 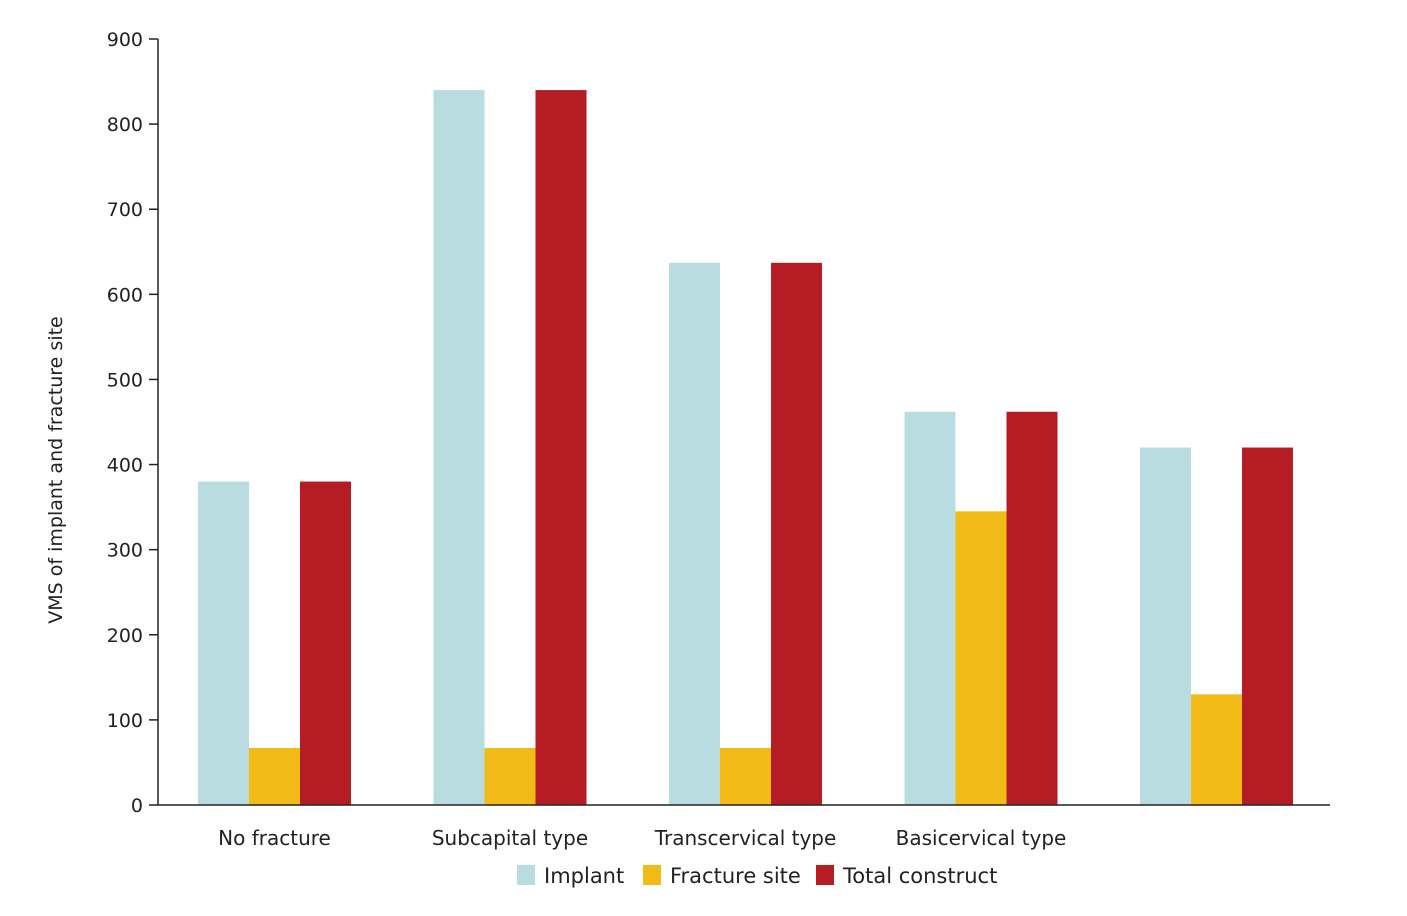 What do you see at coordinates (735, 876) in the screenshot?
I see `legend-label: Fracture site` at bounding box center [735, 876].